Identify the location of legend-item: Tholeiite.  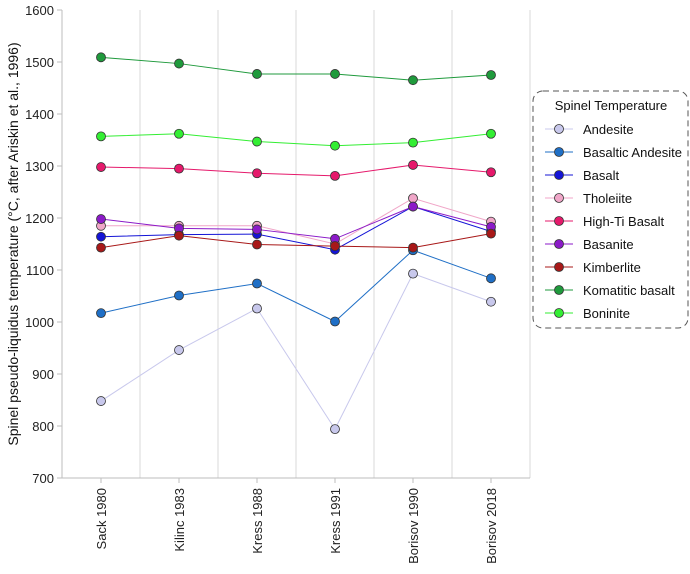
(588, 198).